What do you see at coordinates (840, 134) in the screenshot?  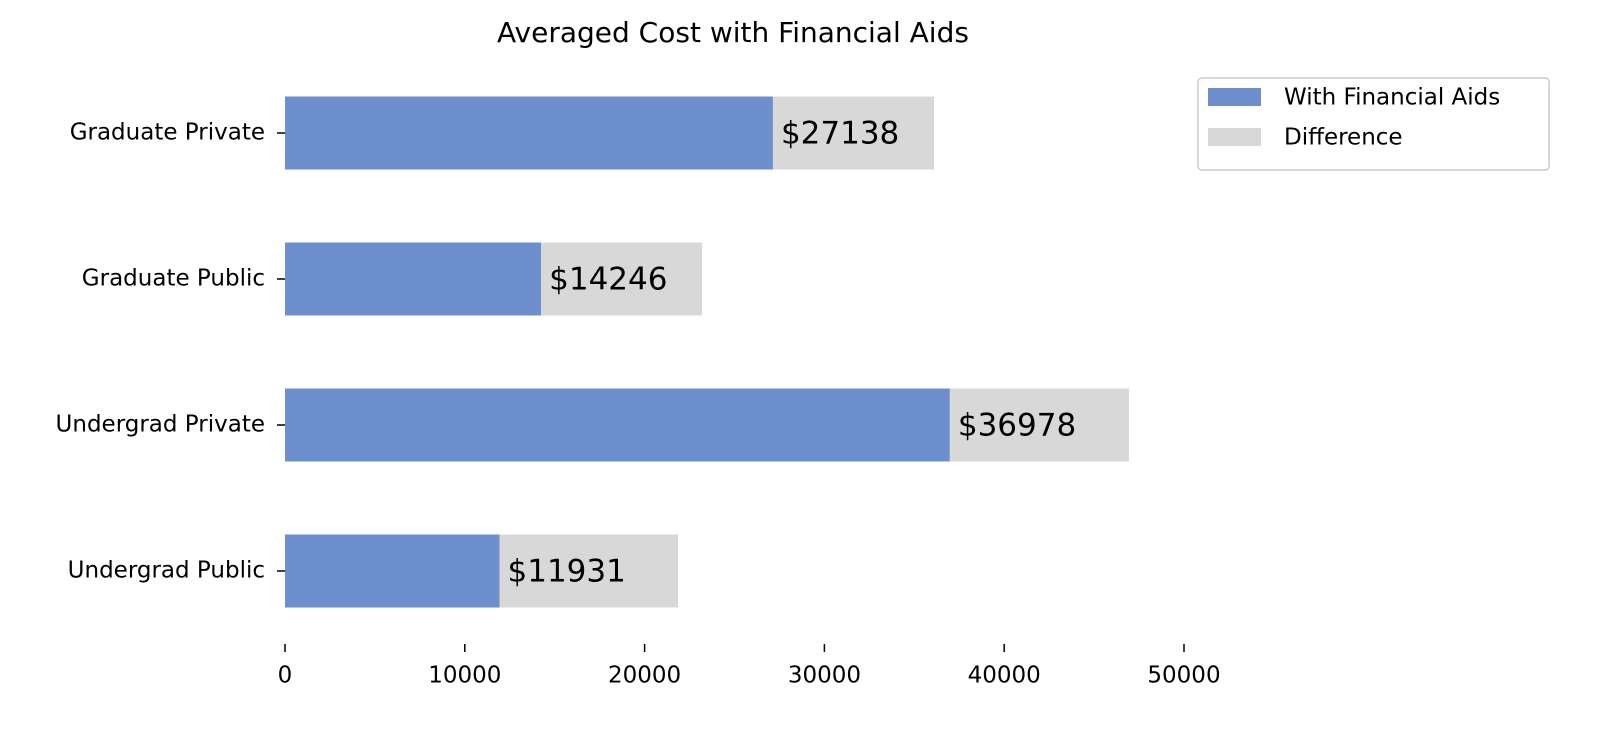 I see `value-label: $27138` at bounding box center [840, 134].